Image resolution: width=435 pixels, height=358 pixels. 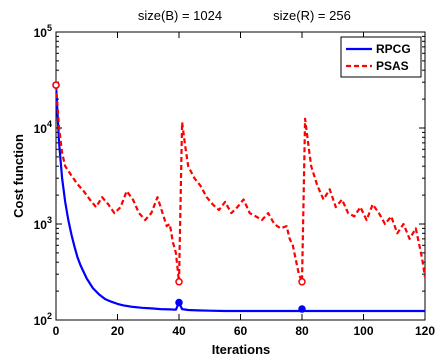 I want to click on y-tick-label: 10⁵, so click(x=43, y=31).